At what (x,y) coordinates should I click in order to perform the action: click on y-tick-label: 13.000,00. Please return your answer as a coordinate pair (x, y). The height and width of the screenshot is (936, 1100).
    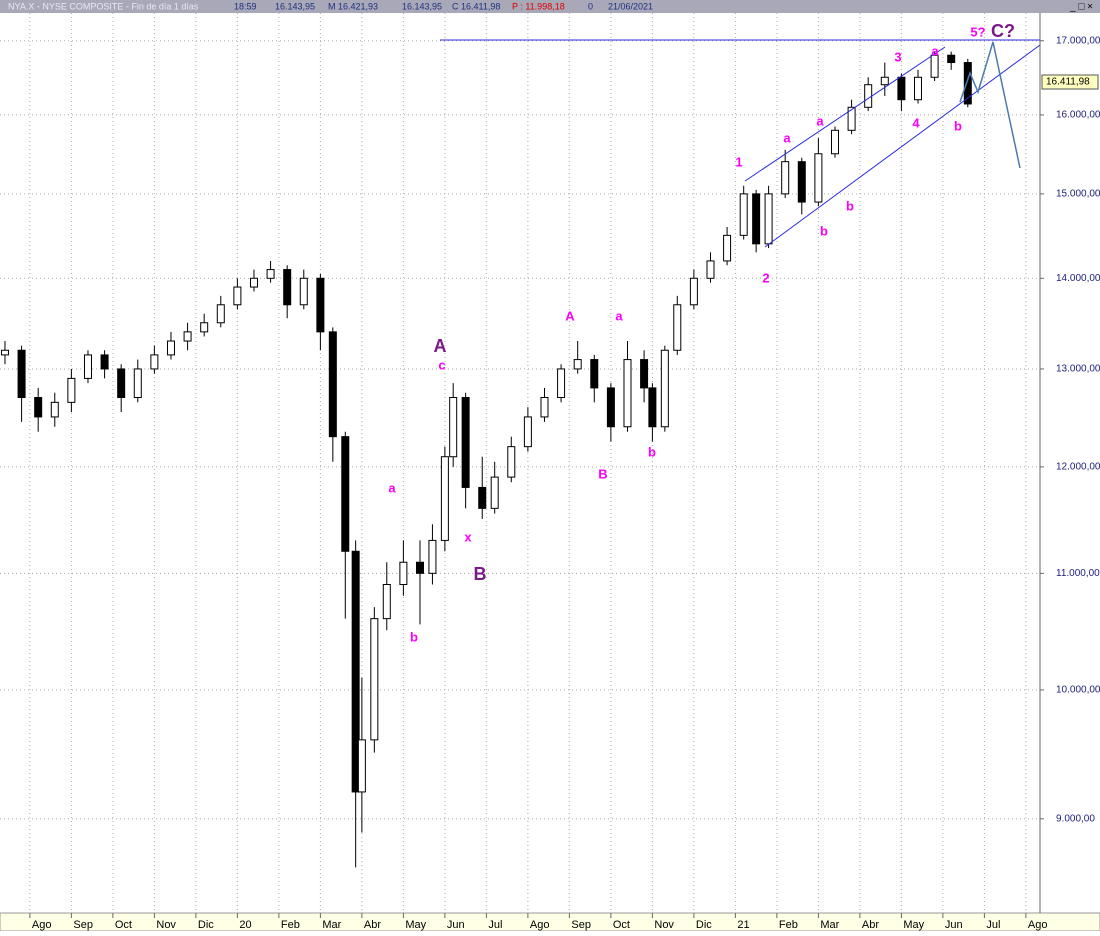
    Looking at the image, I should click on (1078, 369).